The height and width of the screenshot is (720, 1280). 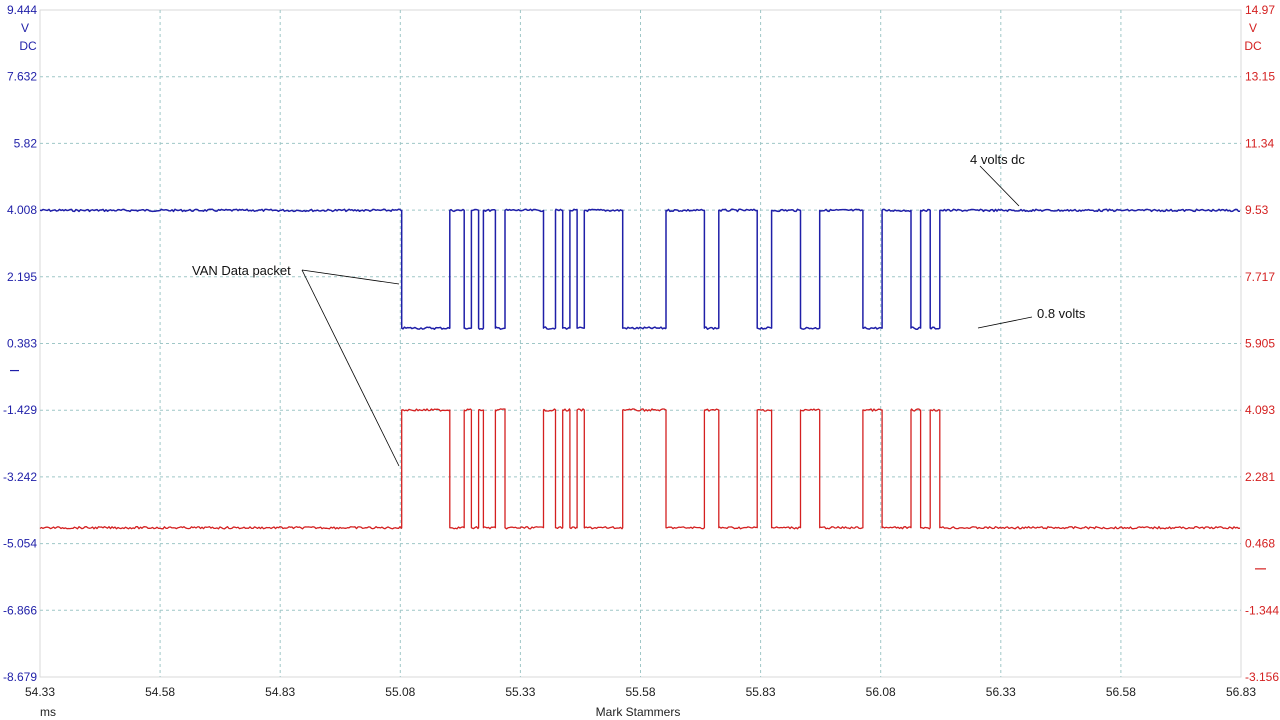 I want to click on left-axis-tick-label: -8.679, so click(x=20, y=677).